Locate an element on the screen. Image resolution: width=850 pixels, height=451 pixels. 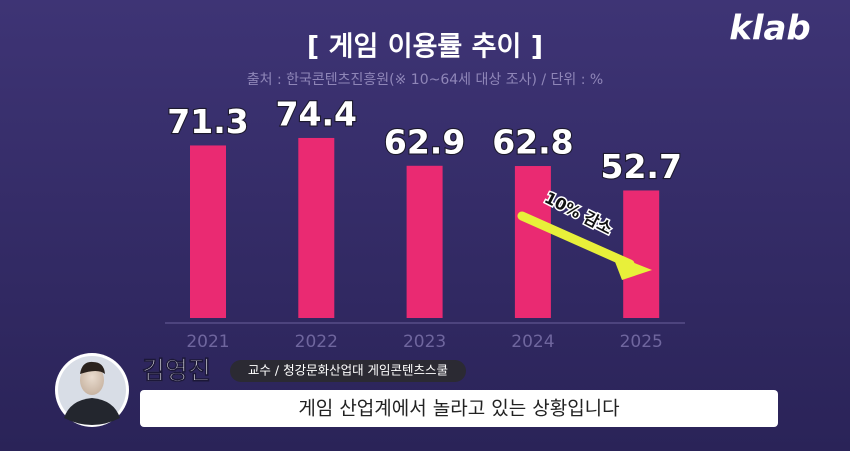
role-tag is located at coordinates (348, 371).